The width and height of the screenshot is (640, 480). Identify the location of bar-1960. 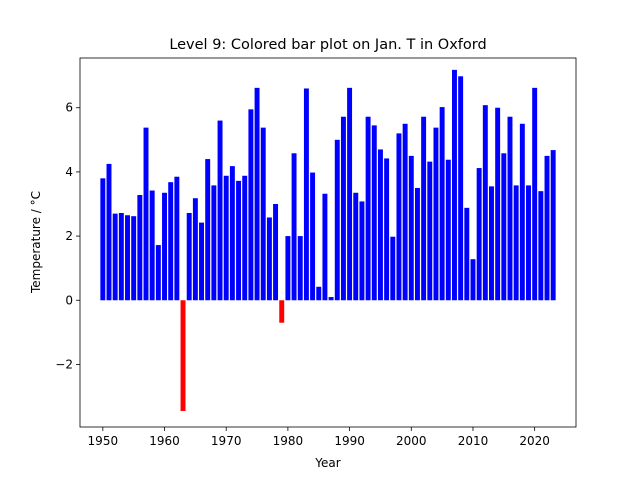
(164, 246).